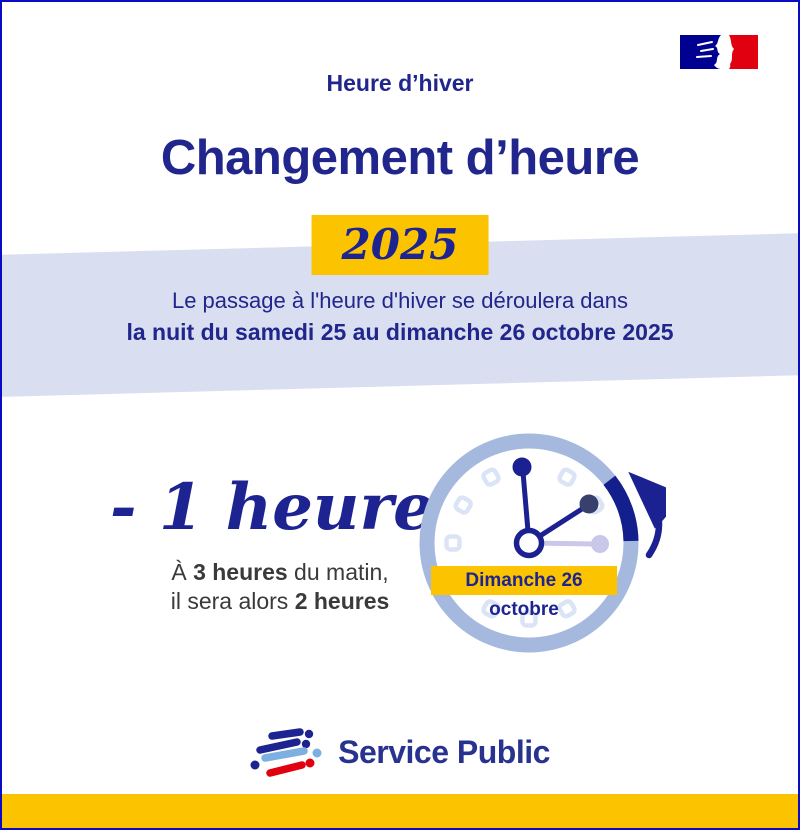 This screenshot has width=800, height=830. Describe the element at coordinates (338, 572) in the screenshot. I see `caption-post1: du matin,` at that location.